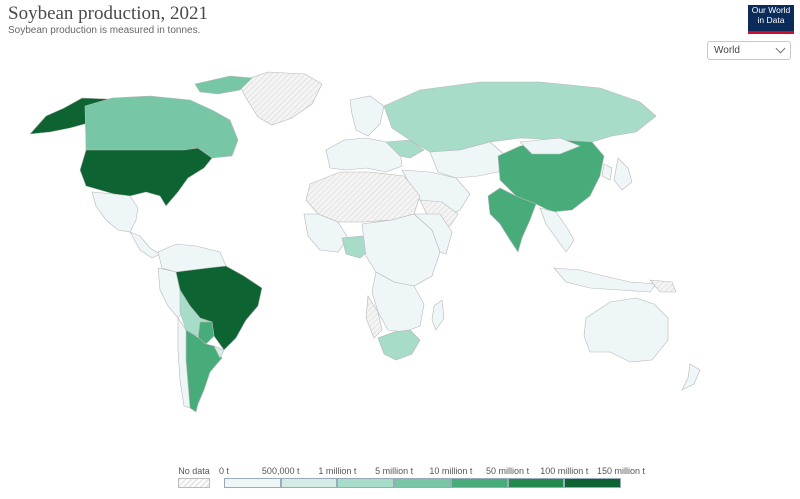  Describe the element at coordinates (194, 471) in the screenshot. I see `legend-no-data-label: No data` at that location.